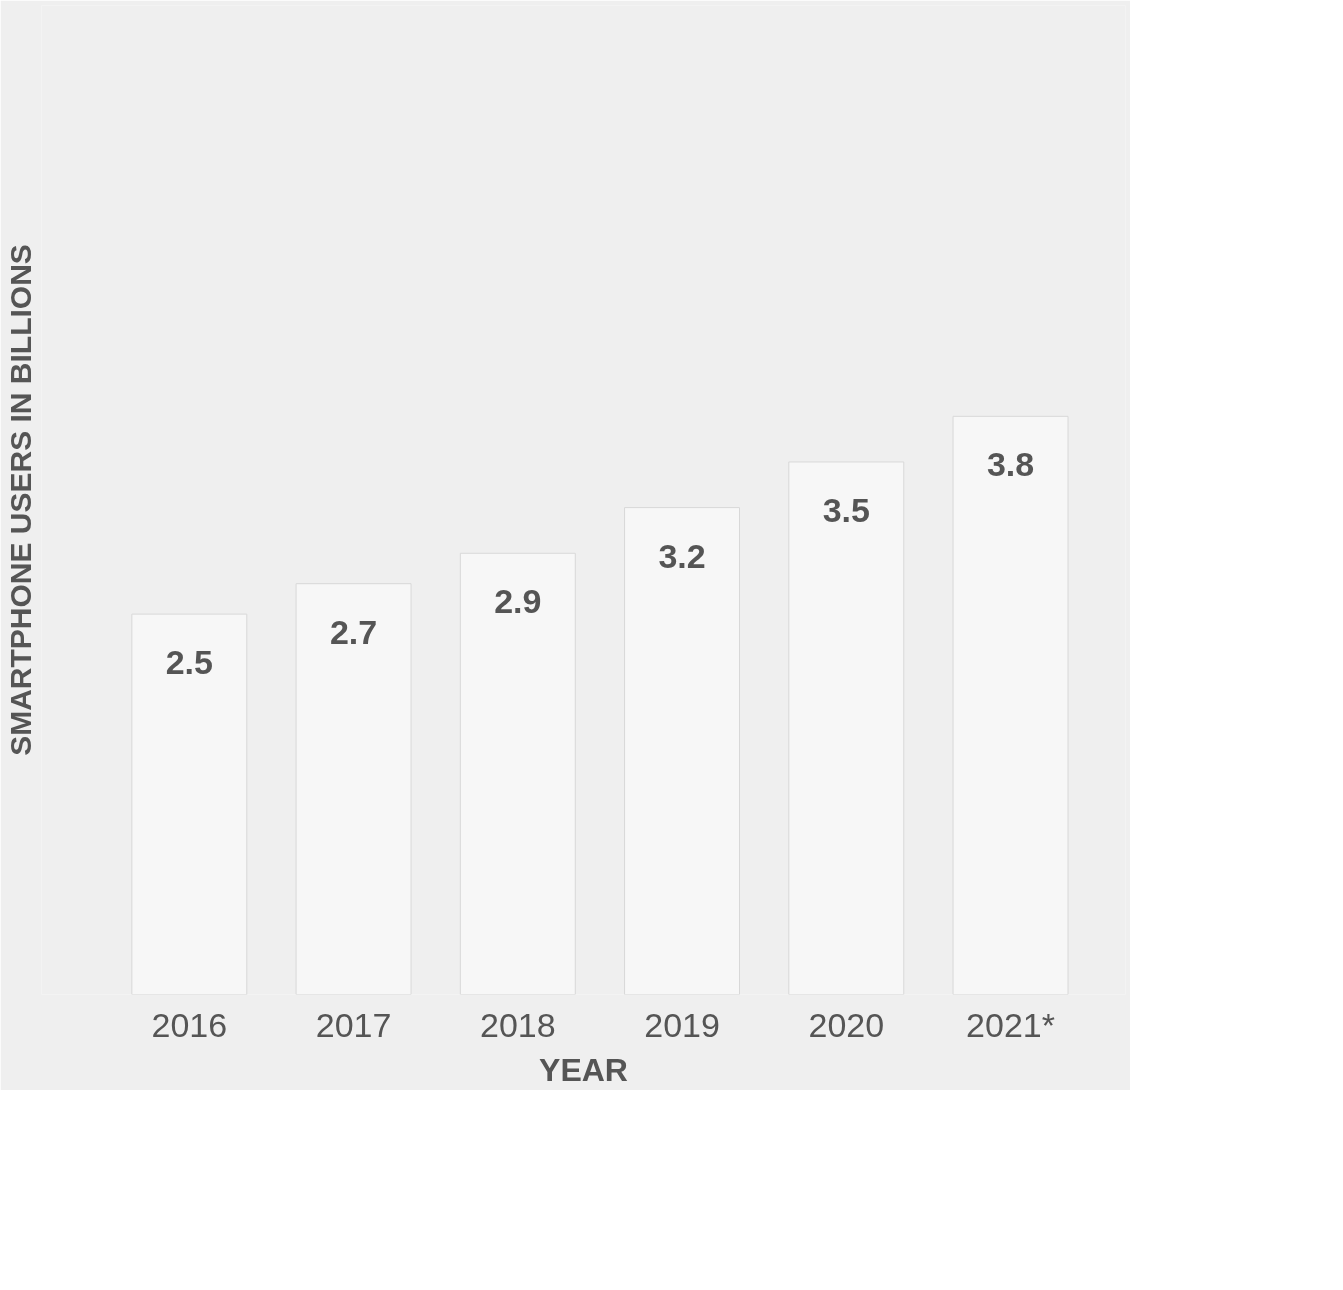 This screenshot has width=1343, height=1290. What do you see at coordinates (518, 601) in the screenshot?
I see `data-label: 2.9` at bounding box center [518, 601].